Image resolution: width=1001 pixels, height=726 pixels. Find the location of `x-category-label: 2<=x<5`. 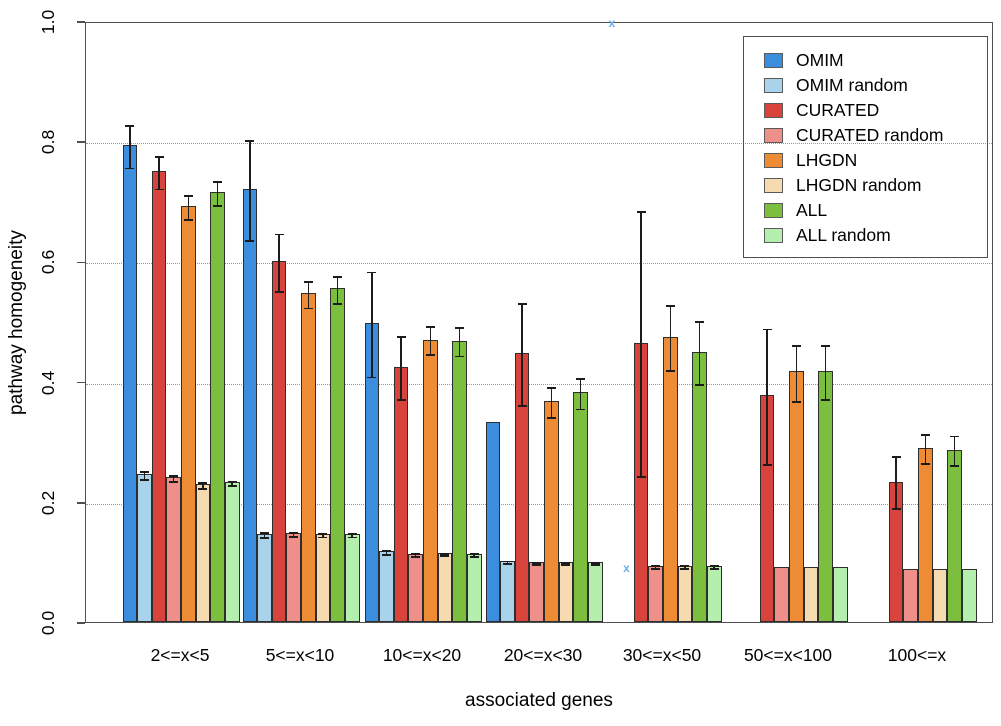

x-category-label: 2<=x<5 is located at coordinates (180, 655).